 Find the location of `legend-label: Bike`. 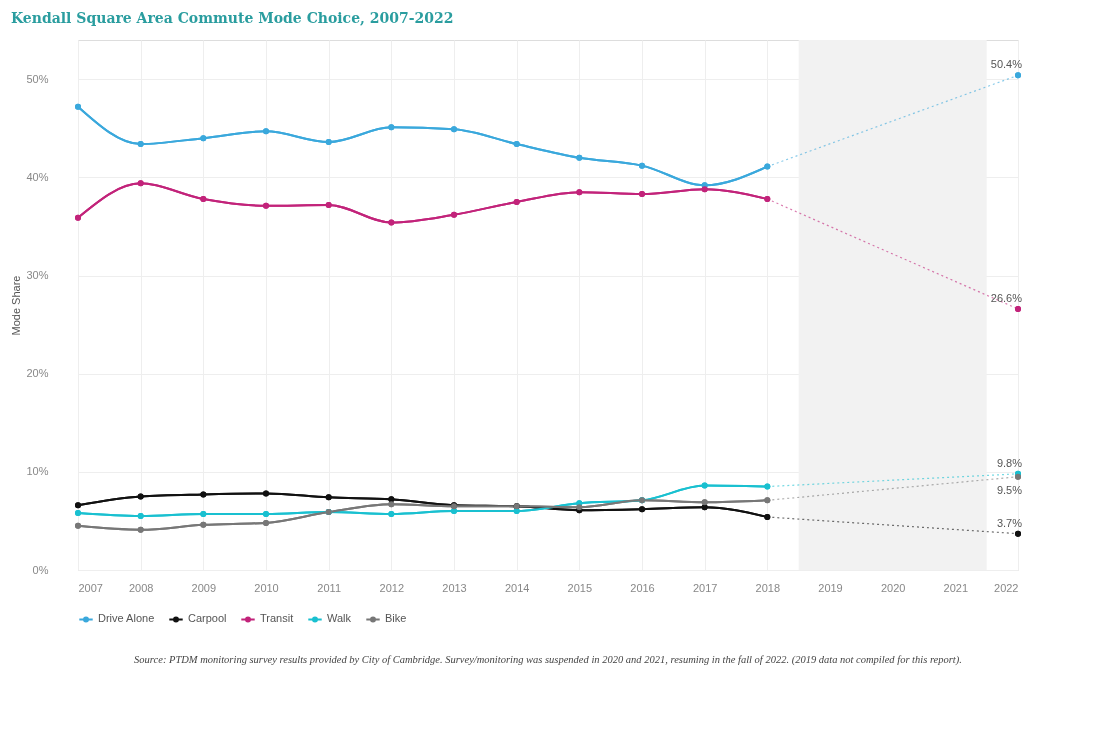

legend-label: Bike is located at coordinates (396, 618).